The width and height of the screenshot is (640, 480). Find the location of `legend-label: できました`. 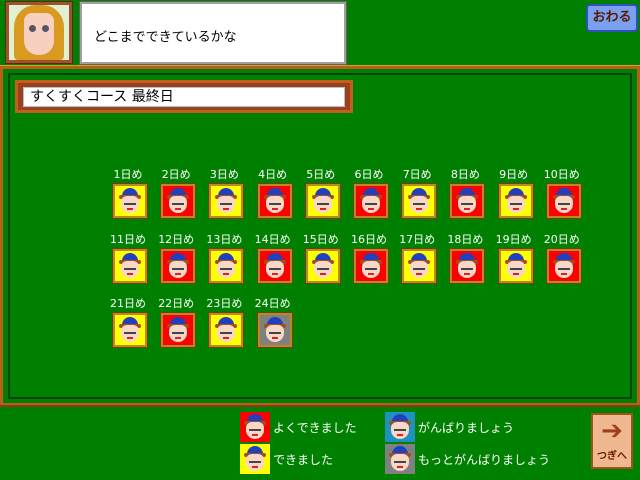

legend-label: できました is located at coordinates (303, 460).